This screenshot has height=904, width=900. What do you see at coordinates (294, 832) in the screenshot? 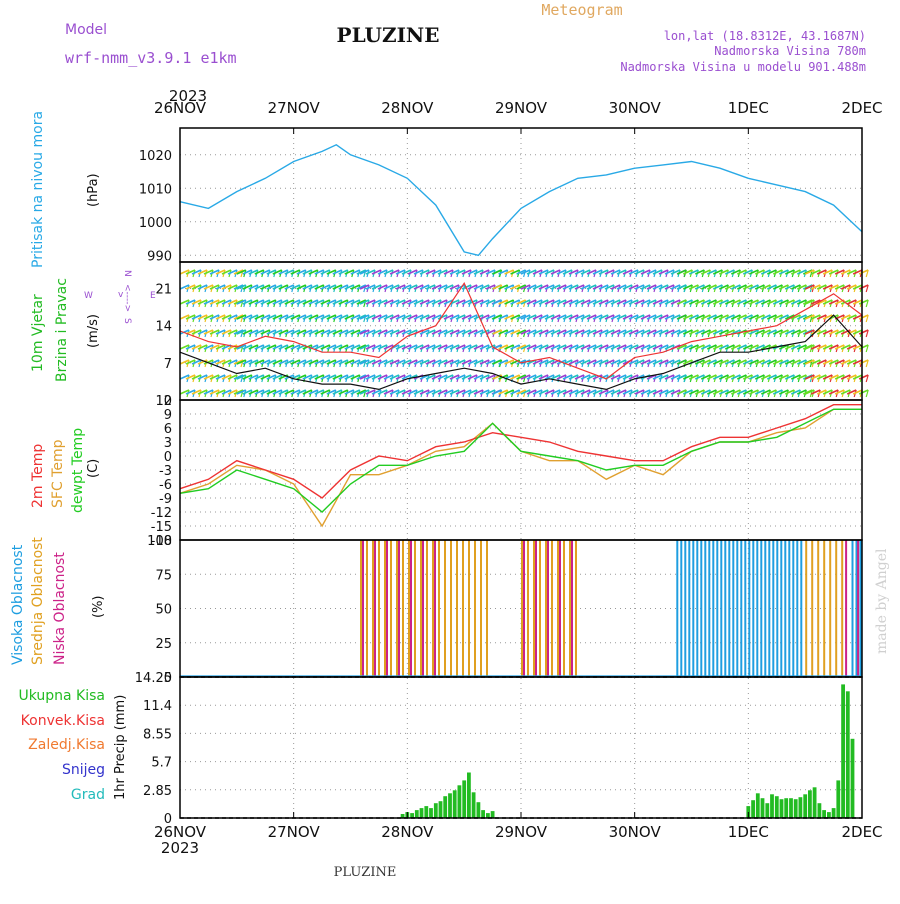
I see `time-tick-label-bottom: 27NOV` at bounding box center [294, 832].